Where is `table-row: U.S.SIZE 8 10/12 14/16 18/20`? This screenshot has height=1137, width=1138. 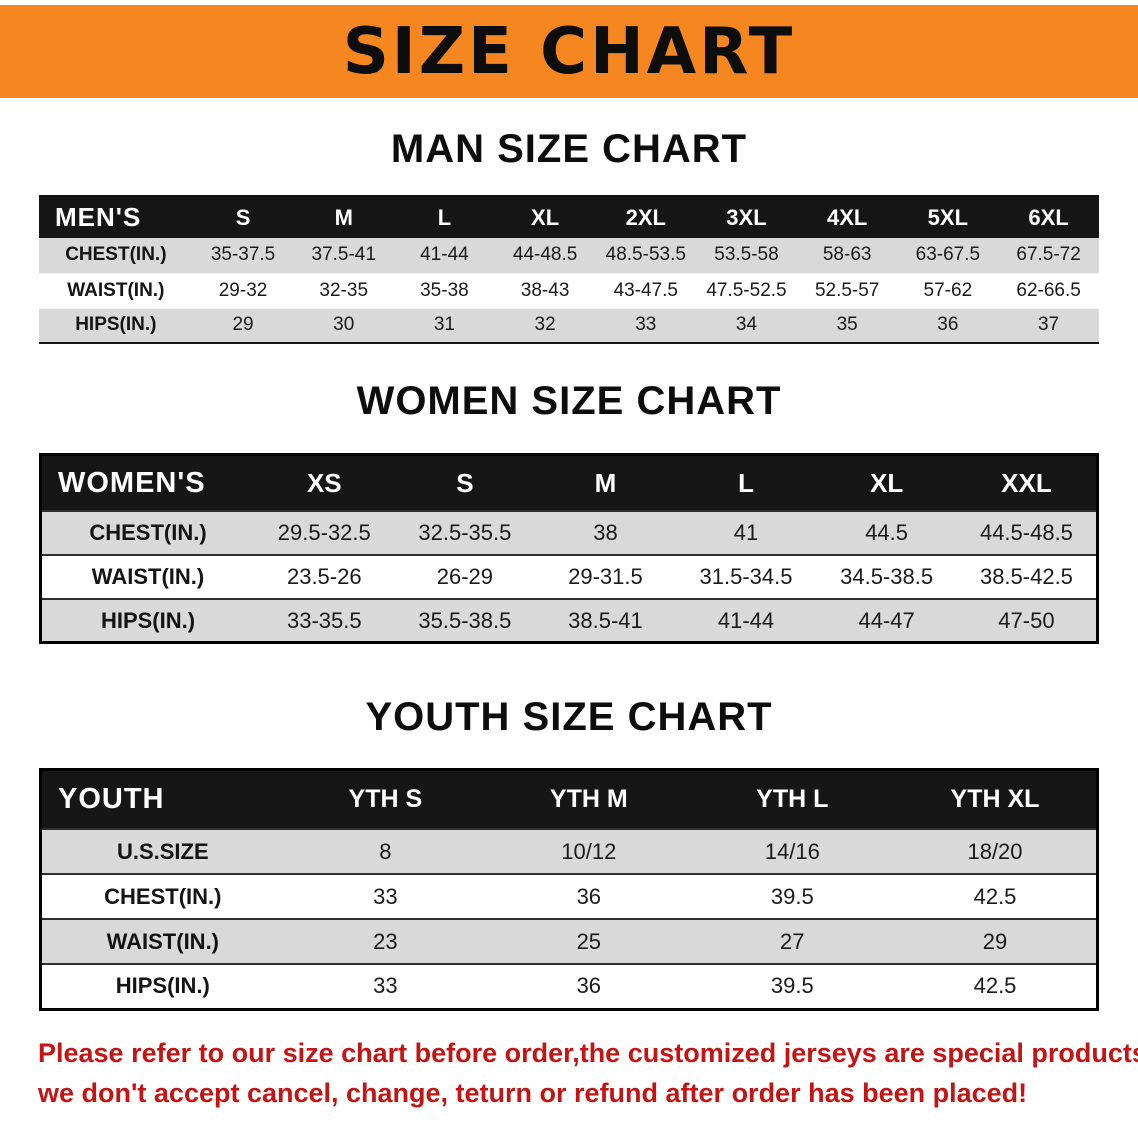
table-row: U.S.SIZE 8 10/12 14/16 18/20 is located at coordinates (569, 852).